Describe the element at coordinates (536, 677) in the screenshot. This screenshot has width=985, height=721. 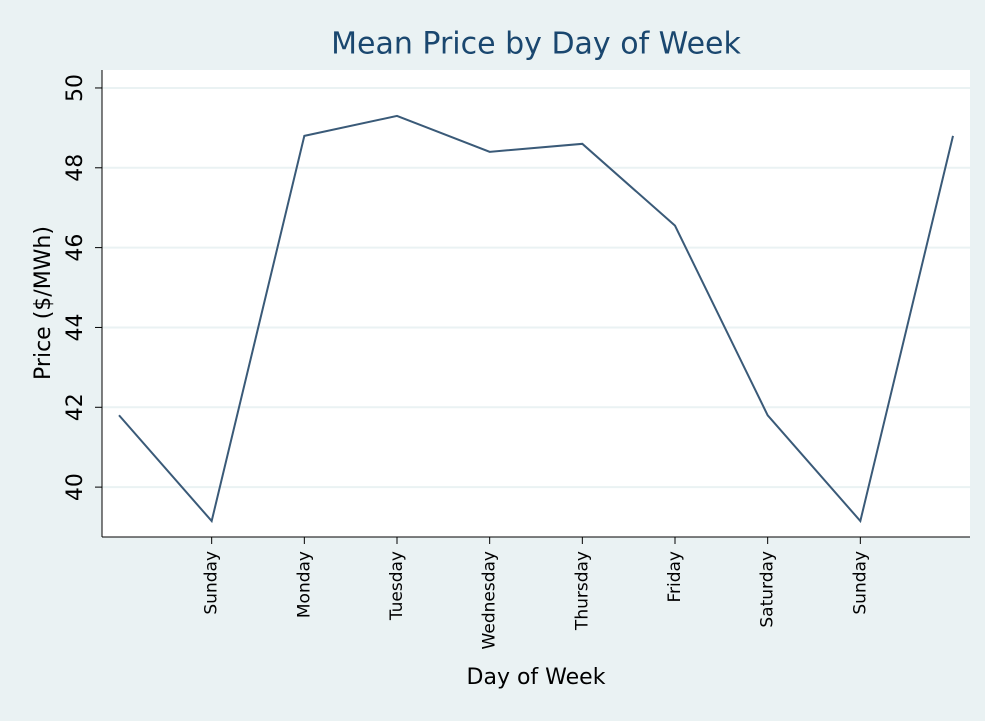
I see `x-axis-label: Day of Week` at that location.